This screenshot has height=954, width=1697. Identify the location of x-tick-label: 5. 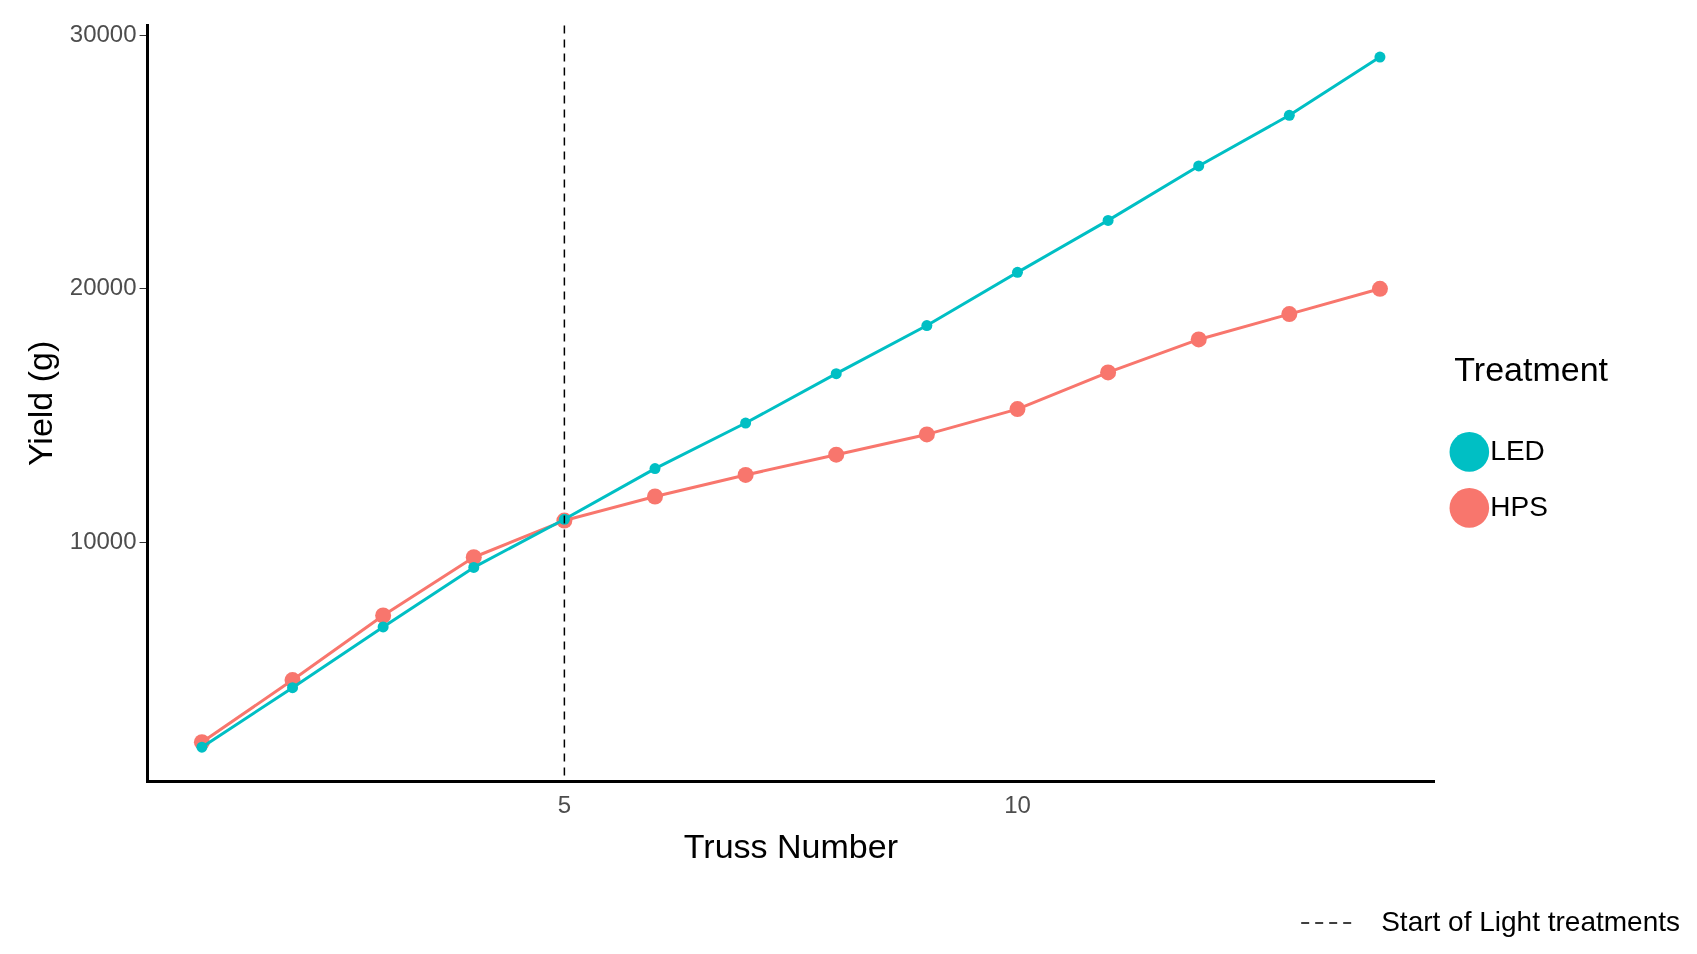
(564, 805).